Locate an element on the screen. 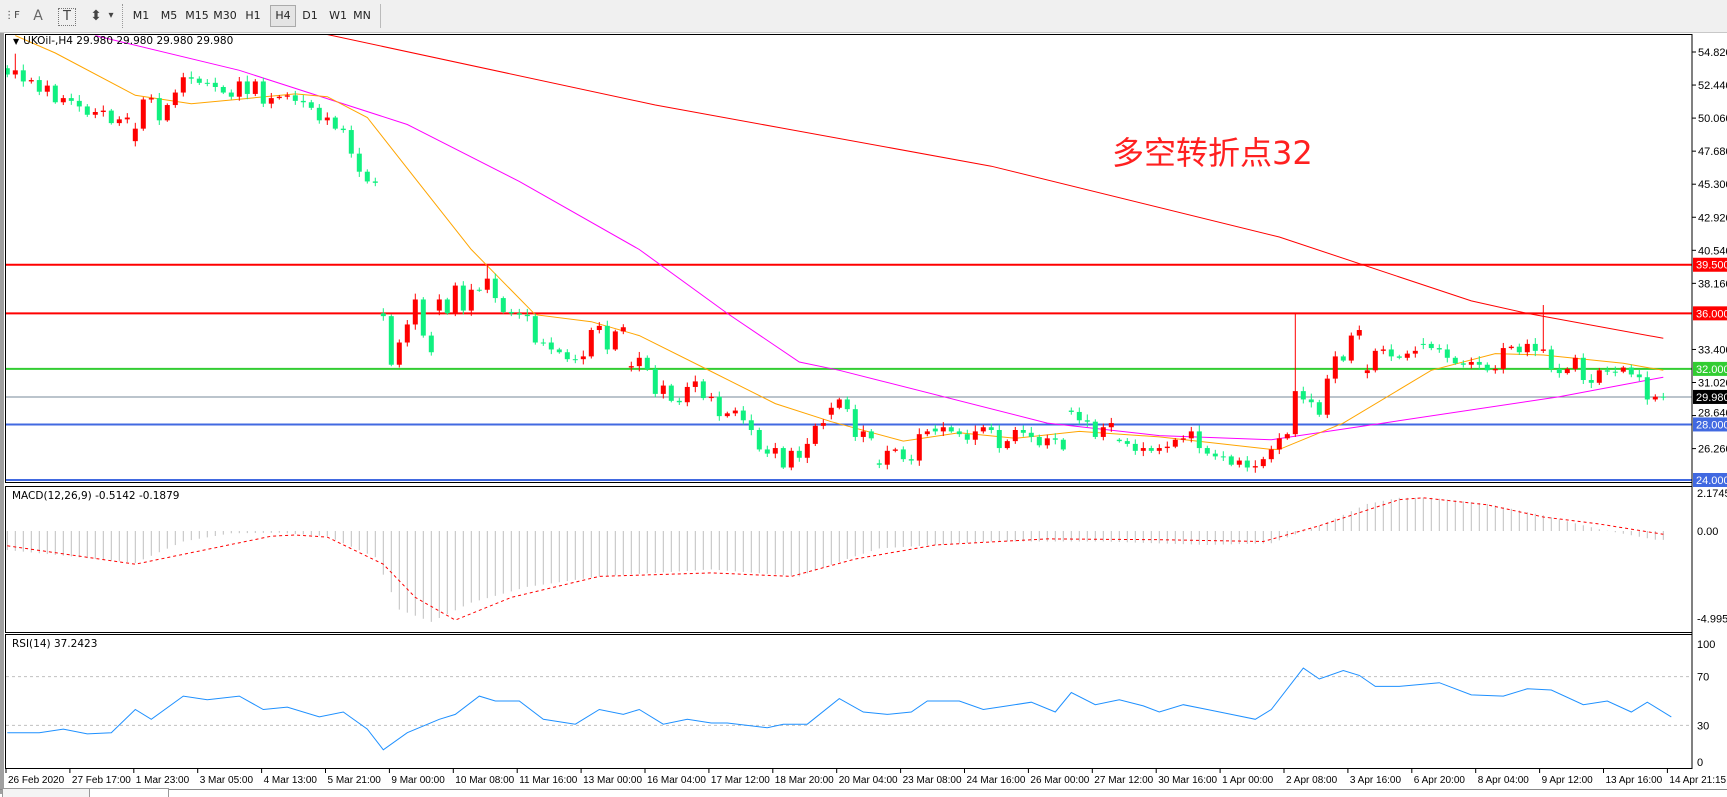 Image resolution: width=1727 pixels, height=797 pixels. time-axis-label: 24 Mar 16:00 is located at coordinates (996, 780).